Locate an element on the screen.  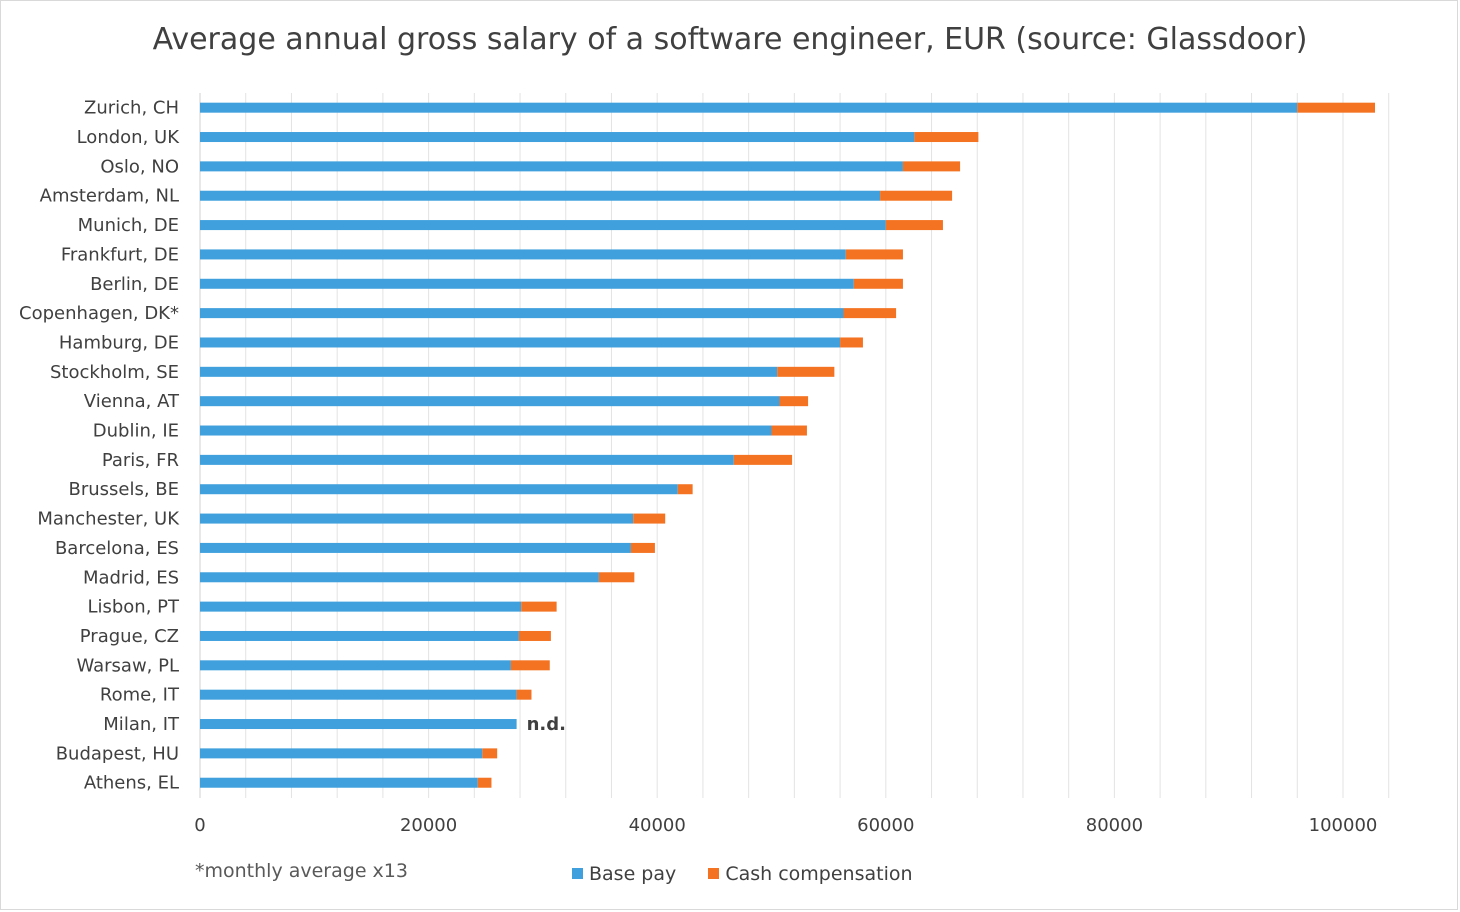
category-label-oslo-no: Oslo, NO is located at coordinates (139, 166).